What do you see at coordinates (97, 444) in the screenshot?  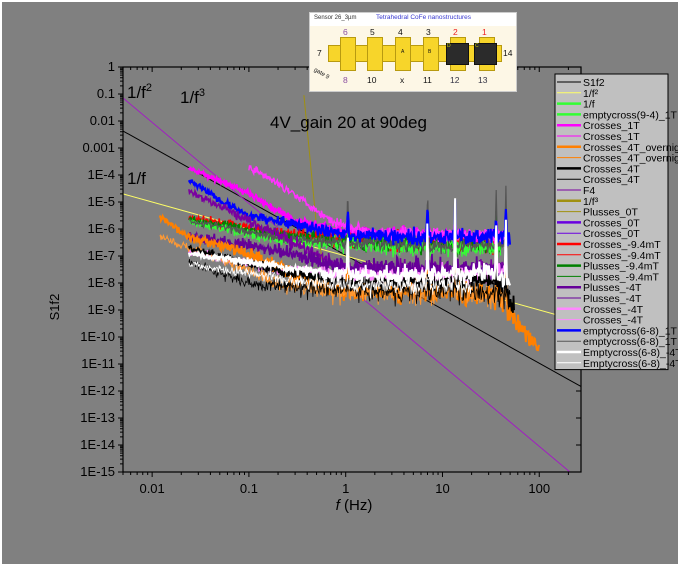 I see `y-tick-label: 1E-14` at bounding box center [97, 444].